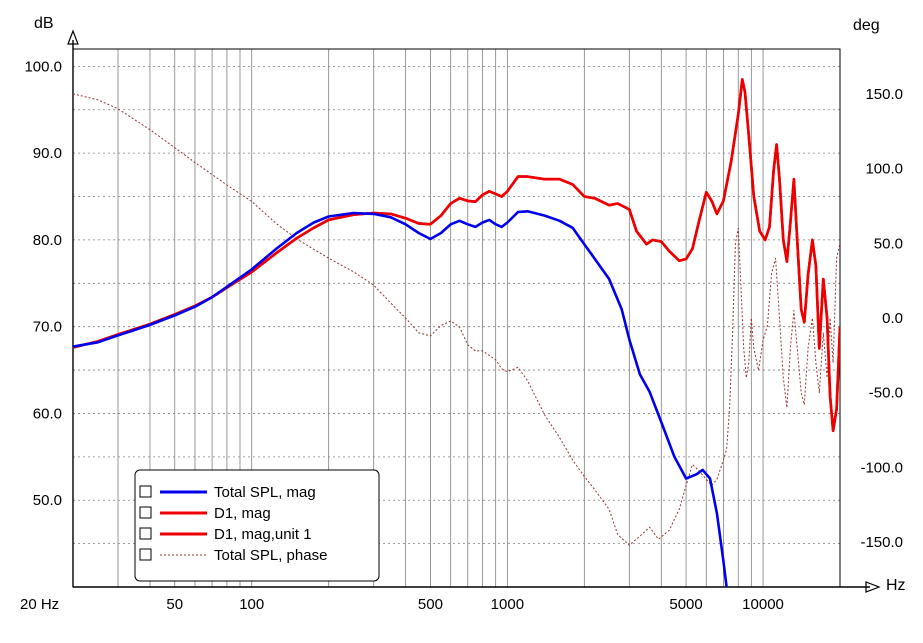 The height and width of the screenshot is (643, 923). Describe the element at coordinates (39, 604) in the screenshot. I see `x-tick-label: 20 Hz` at that location.